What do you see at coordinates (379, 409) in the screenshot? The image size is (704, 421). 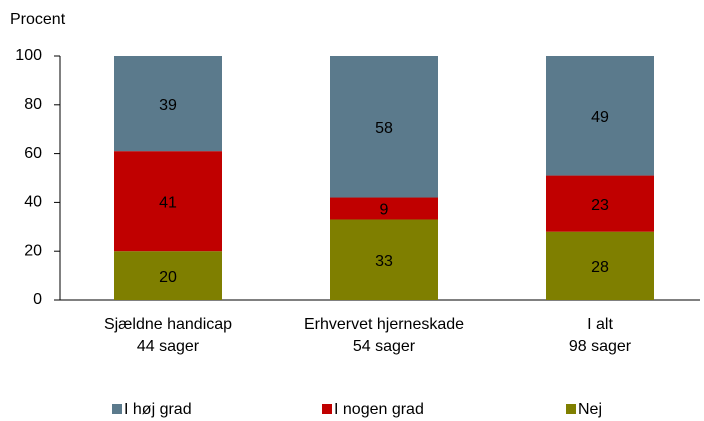 I see `legend-label: I nogen grad` at bounding box center [379, 409].